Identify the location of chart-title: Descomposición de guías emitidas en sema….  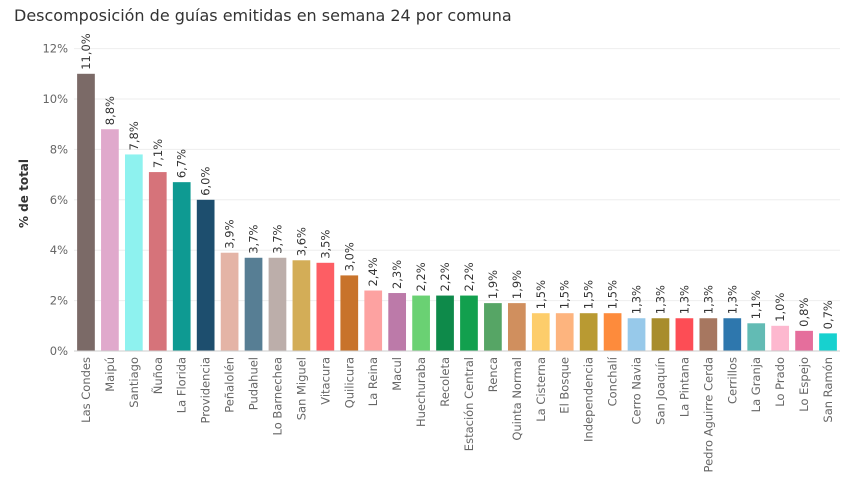
(263, 15).